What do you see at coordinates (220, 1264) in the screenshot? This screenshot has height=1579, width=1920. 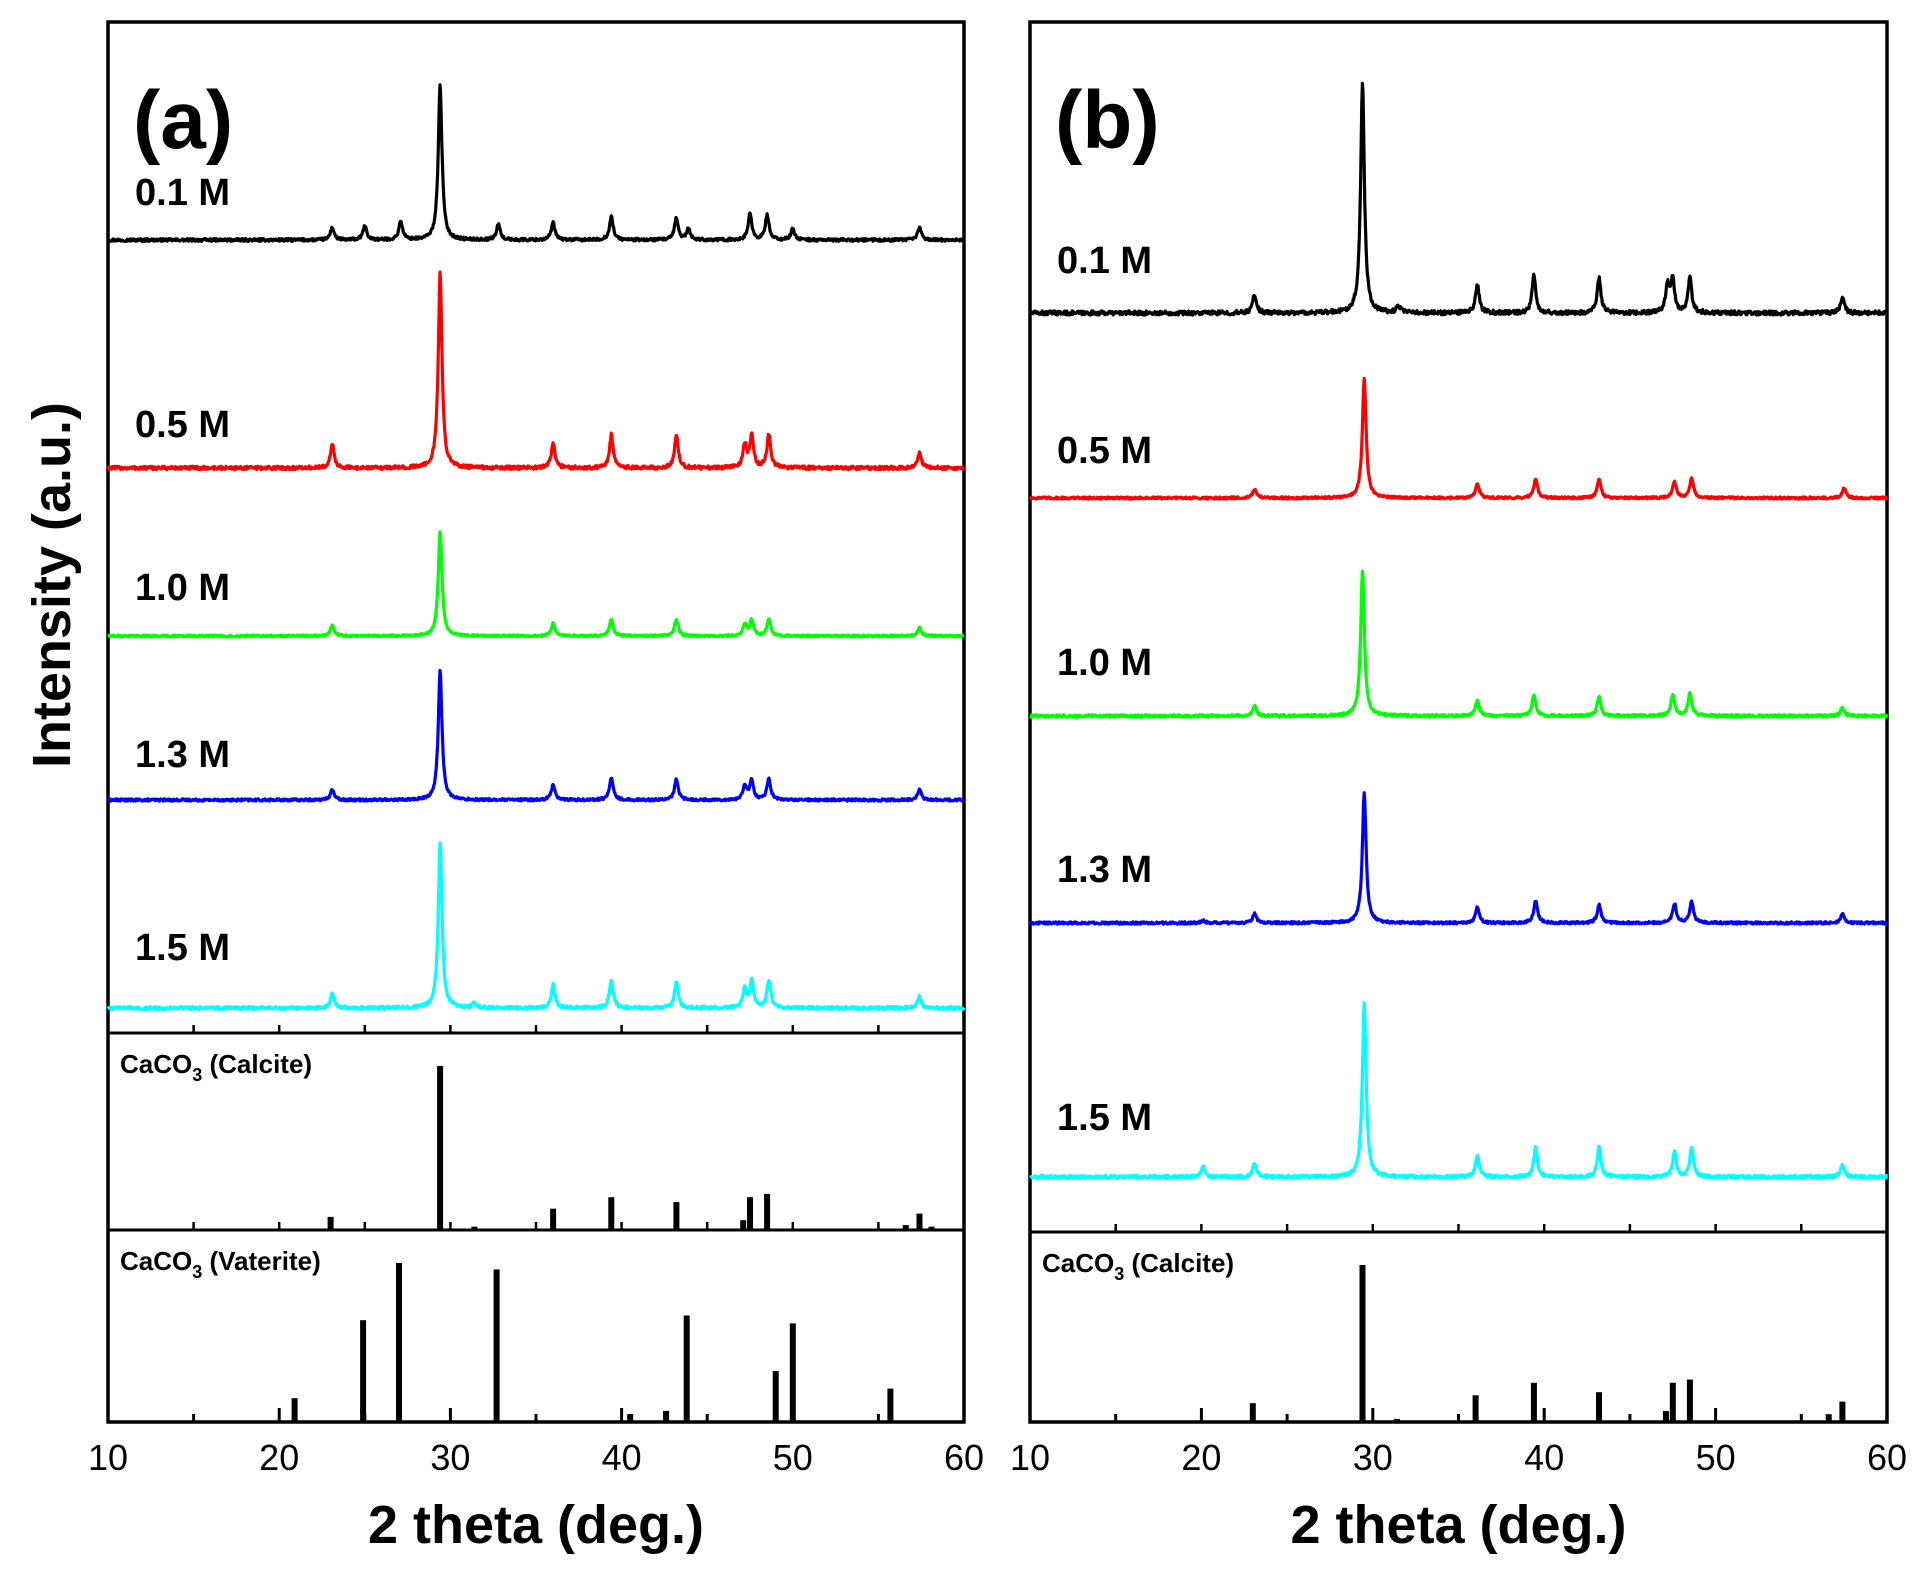 I see `reference-label: CaCO3 (Vaterite)` at bounding box center [220, 1264].